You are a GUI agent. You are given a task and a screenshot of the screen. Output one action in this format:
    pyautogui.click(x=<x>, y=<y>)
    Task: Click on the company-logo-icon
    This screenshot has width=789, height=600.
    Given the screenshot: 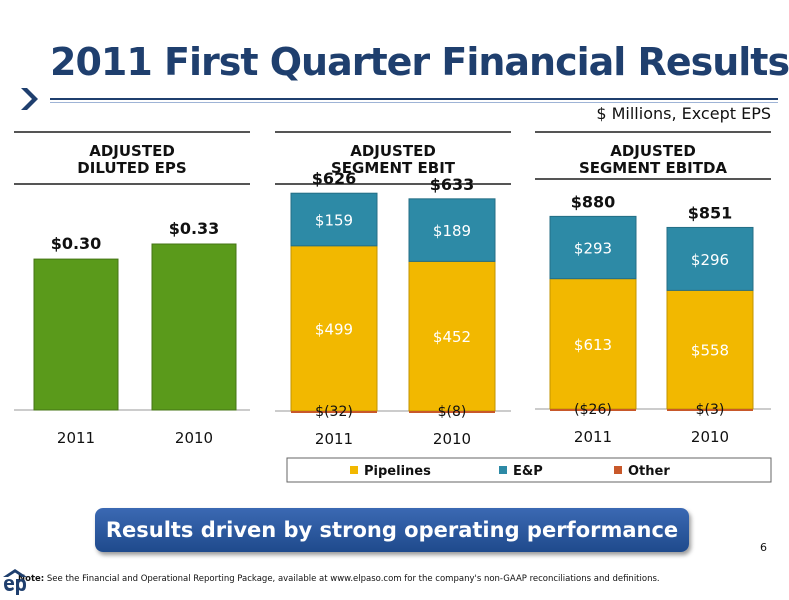 What is the action you would take?
    pyautogui.click(x=15, y=582)
    